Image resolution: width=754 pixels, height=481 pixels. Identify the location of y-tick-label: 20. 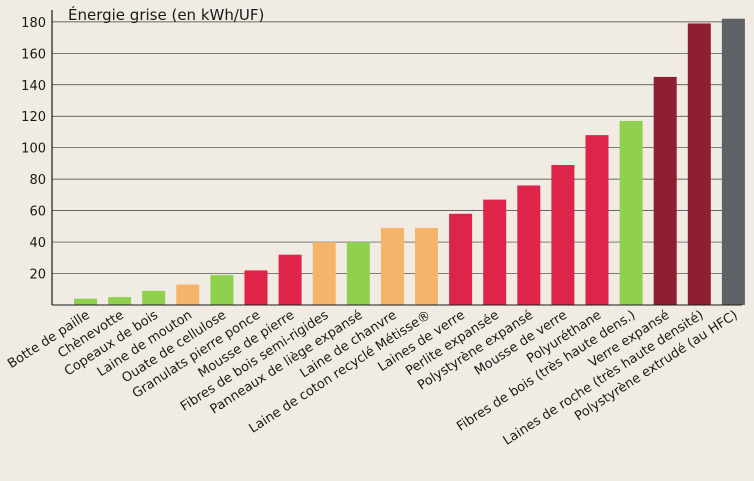
(37, 275).